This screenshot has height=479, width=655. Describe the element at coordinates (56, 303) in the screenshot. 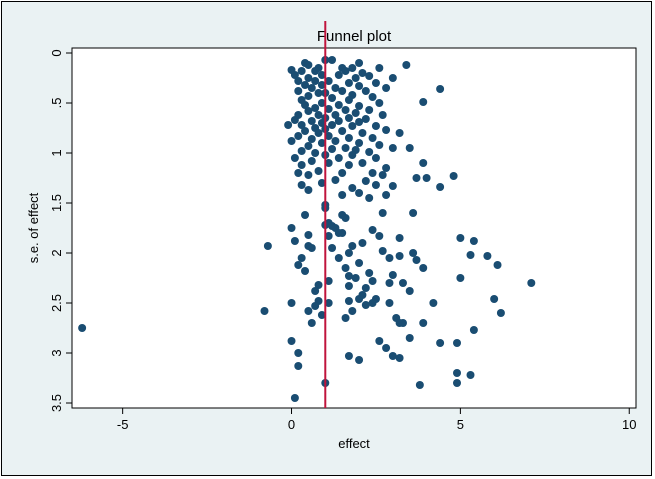

I see `y-tick-label: 2.5` at that location.